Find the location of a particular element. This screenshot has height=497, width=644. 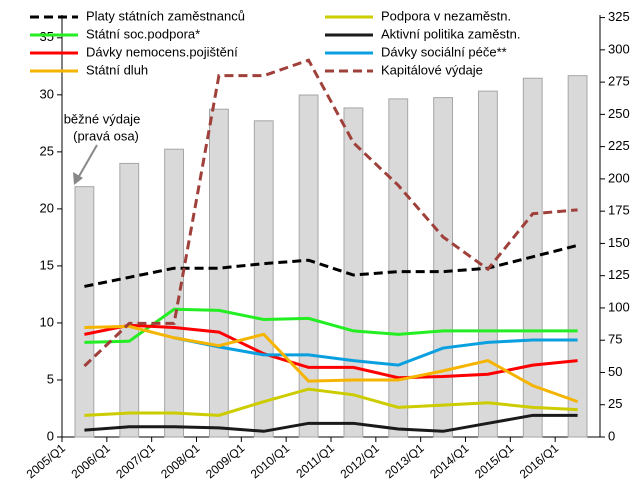

y2-tick-label: 75 is located at coordinates (615, 339).